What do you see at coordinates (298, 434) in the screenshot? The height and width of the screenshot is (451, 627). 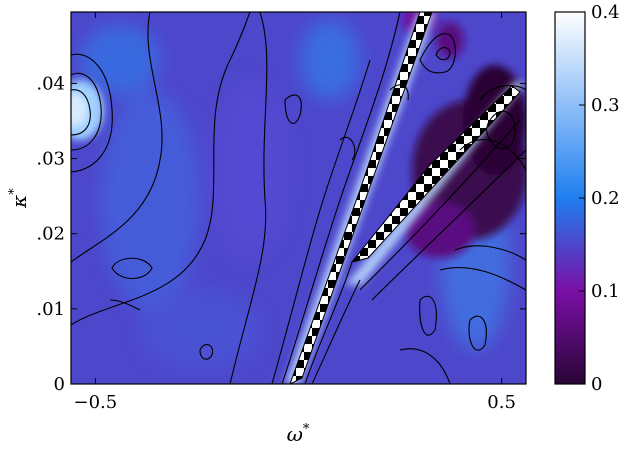 I see `x-axis-label: ω*` at bounding box center [298, 434].